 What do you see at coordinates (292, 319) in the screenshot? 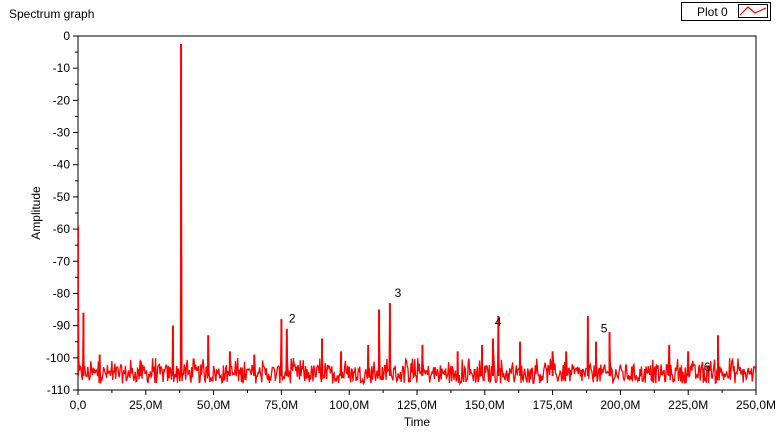
I see `peak-annotation: 2` at bounding box center [292, 319].